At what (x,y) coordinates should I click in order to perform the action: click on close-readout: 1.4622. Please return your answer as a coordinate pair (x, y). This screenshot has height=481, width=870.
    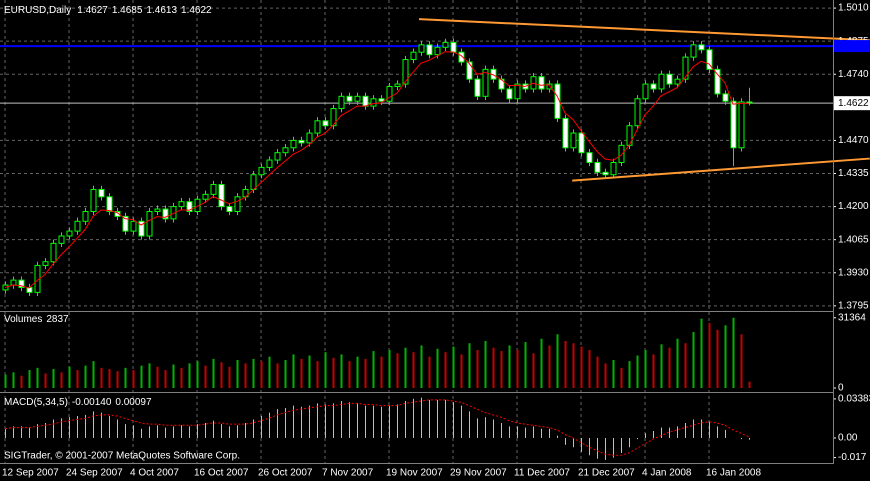
    Looking at the image, I should click on (196, 10).